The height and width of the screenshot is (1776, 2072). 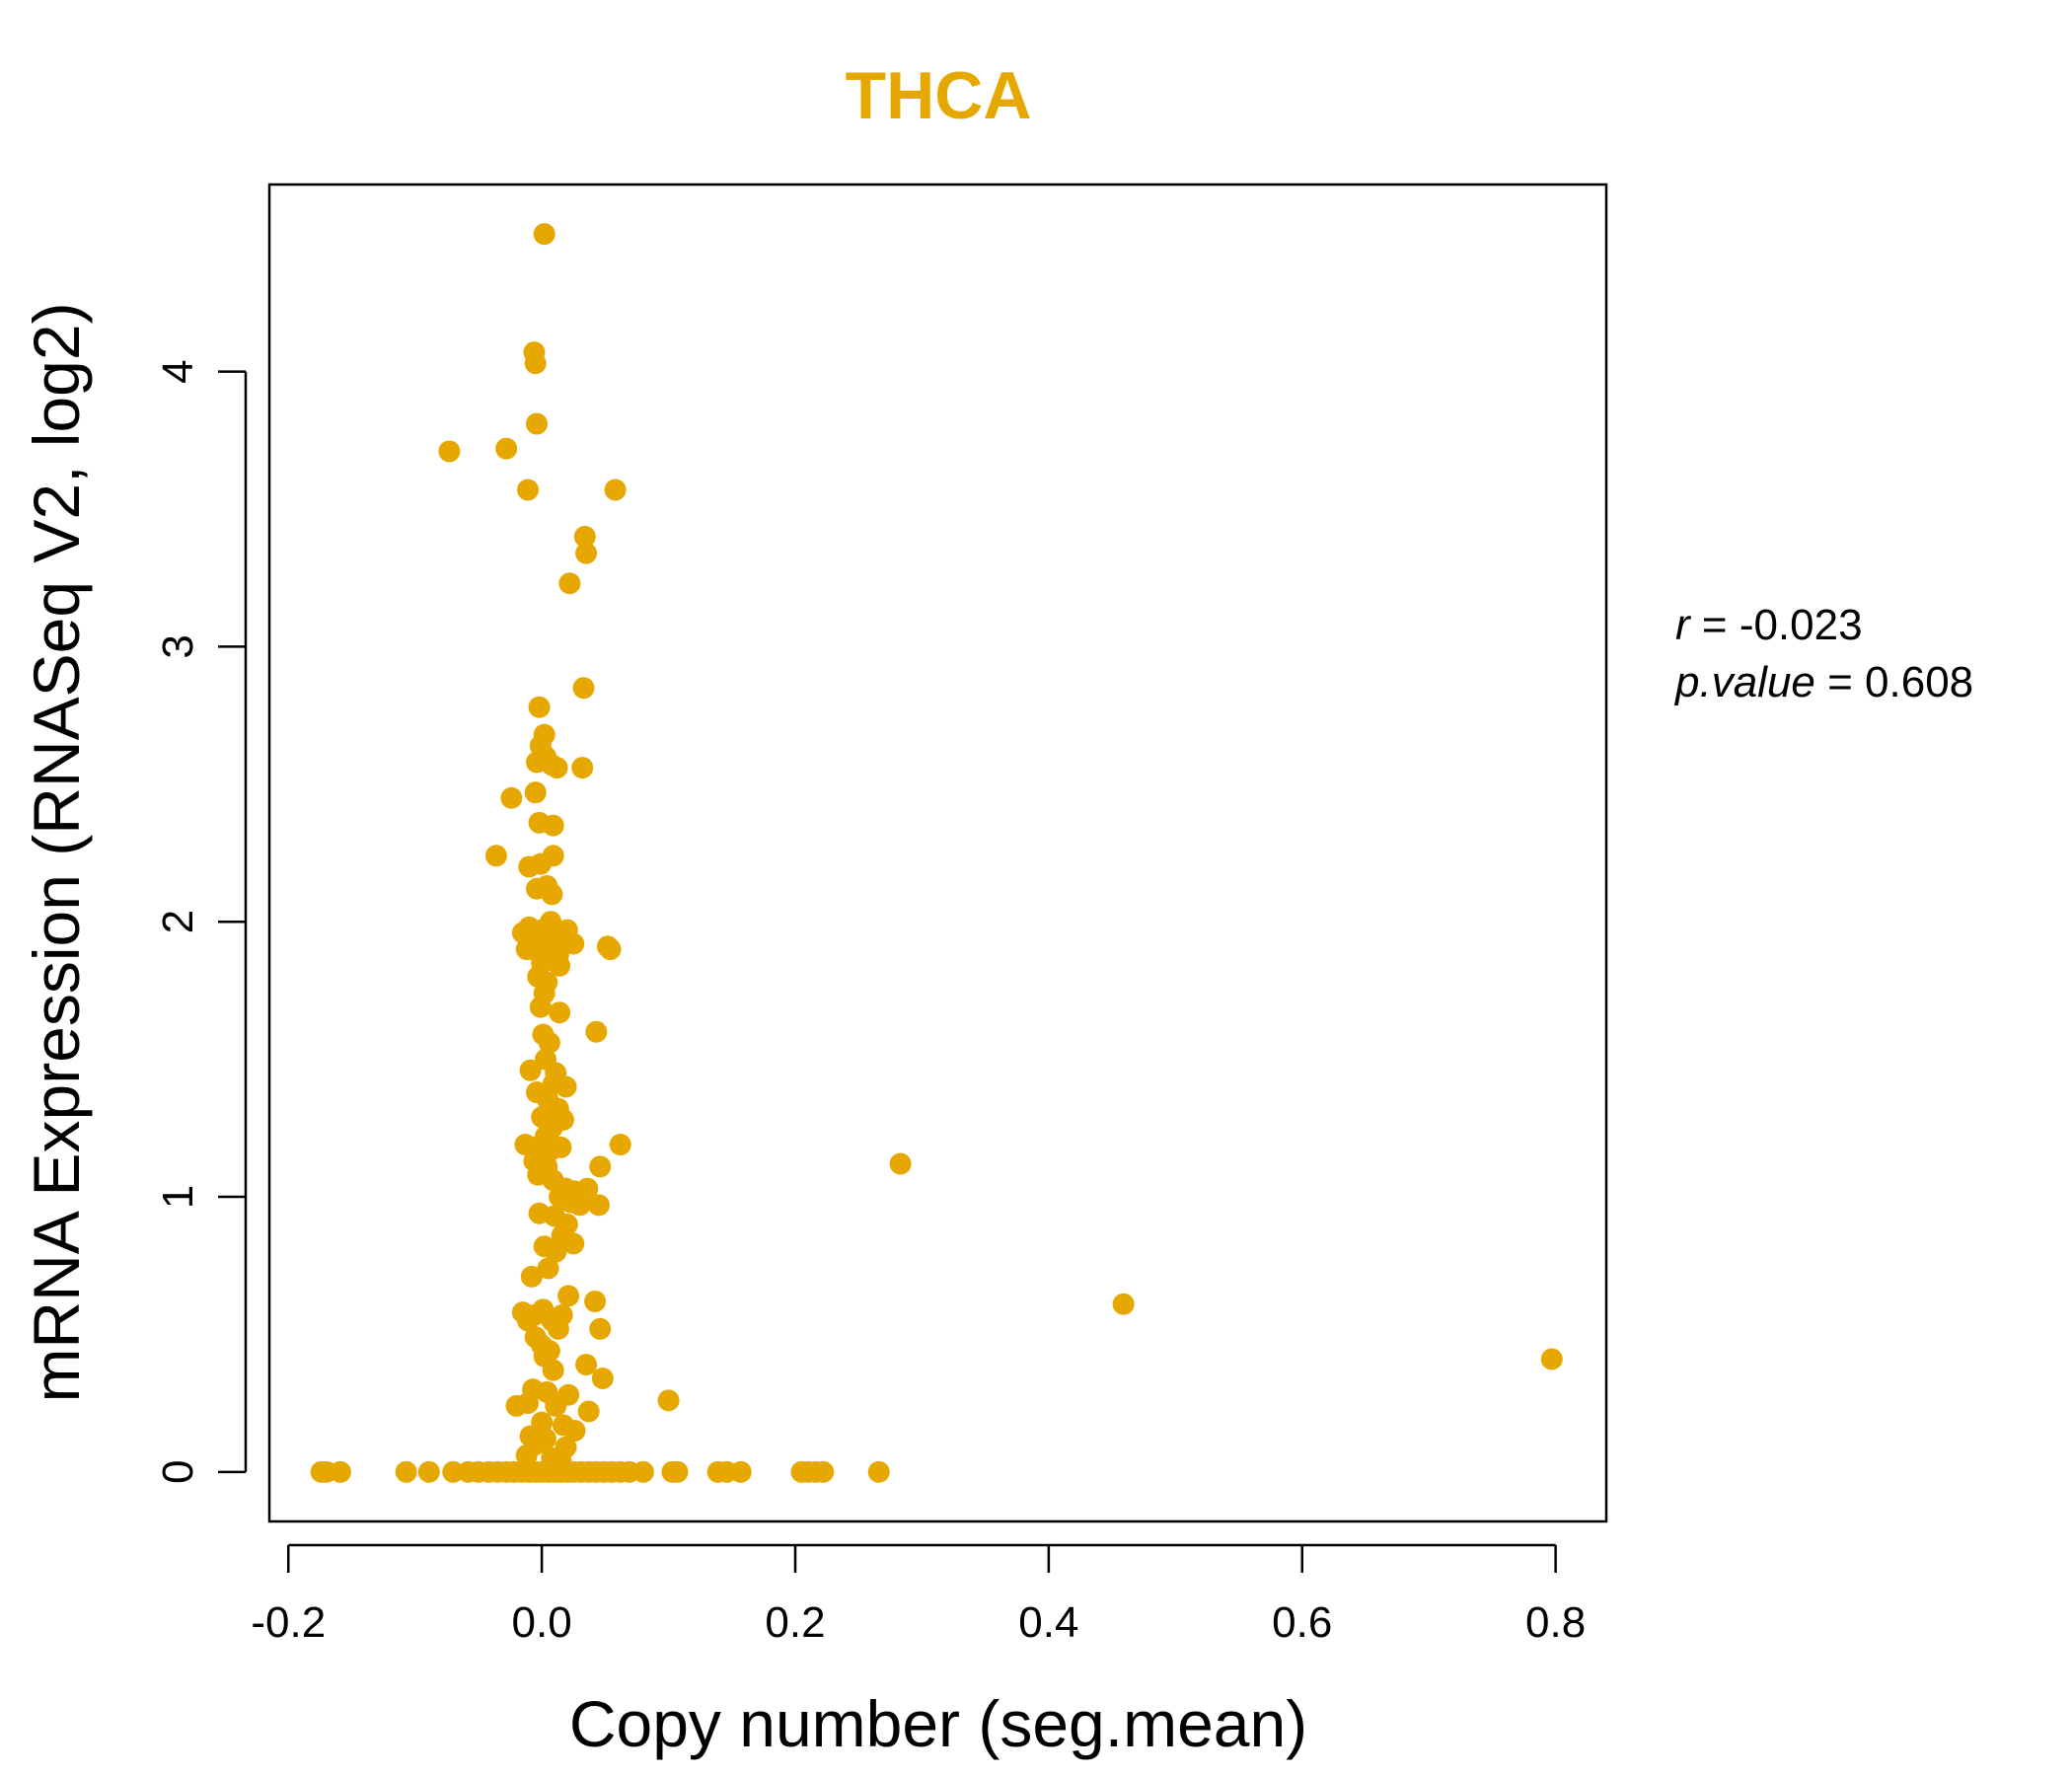 I want to click on y-axis: 0 1 2 3 4, so click(x=201, y=922).